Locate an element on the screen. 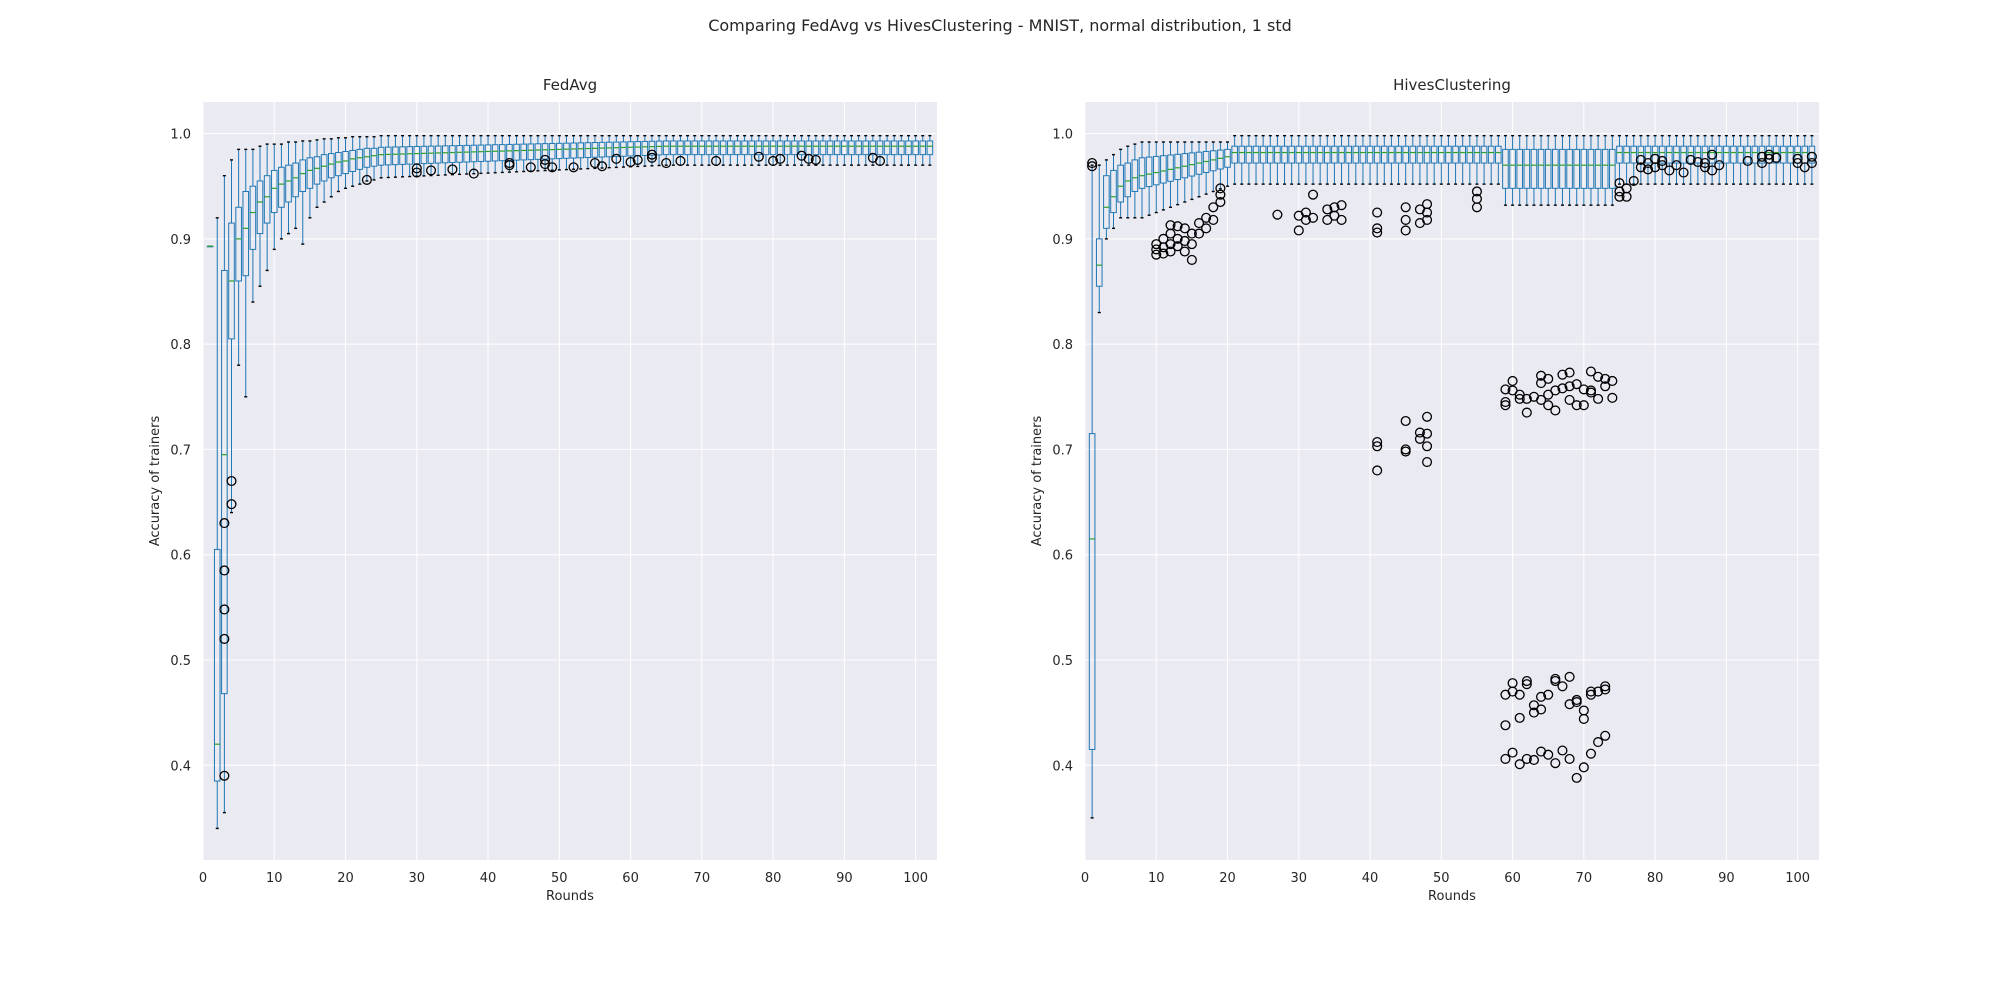 The width and height of the screenshot is (2000, 1000). chart1-box-round-74-box is located at coordinates (730, 148).